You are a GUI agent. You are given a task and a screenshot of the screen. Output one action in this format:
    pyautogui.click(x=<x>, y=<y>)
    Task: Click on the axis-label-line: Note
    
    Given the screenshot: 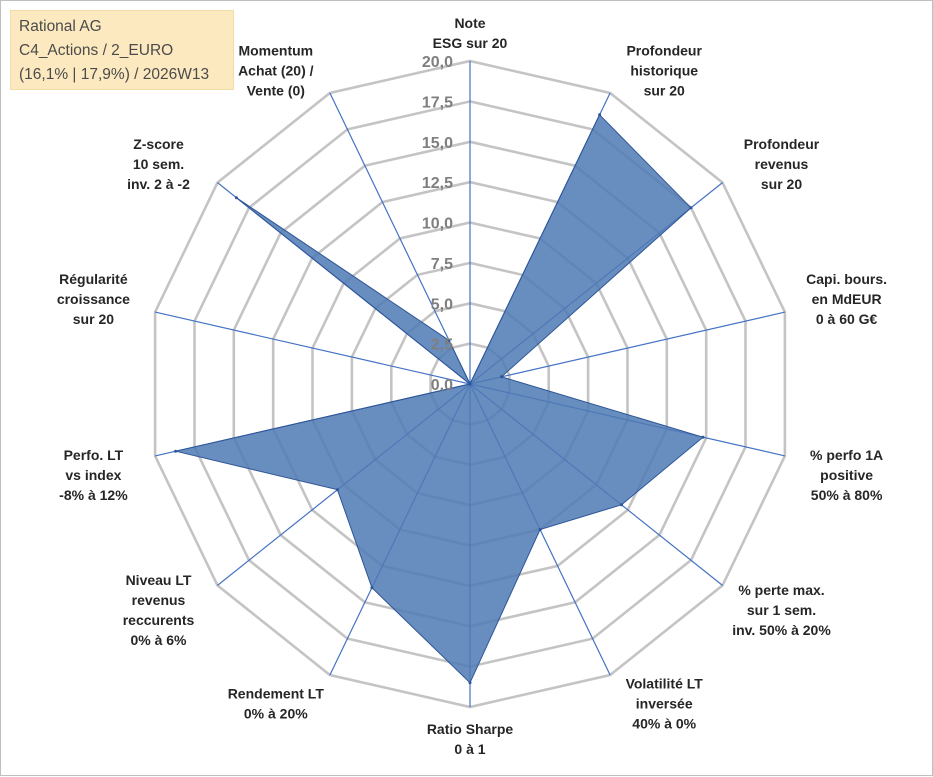 What is the action you would take?
    pyautogui.click(x=469, y=23)
    